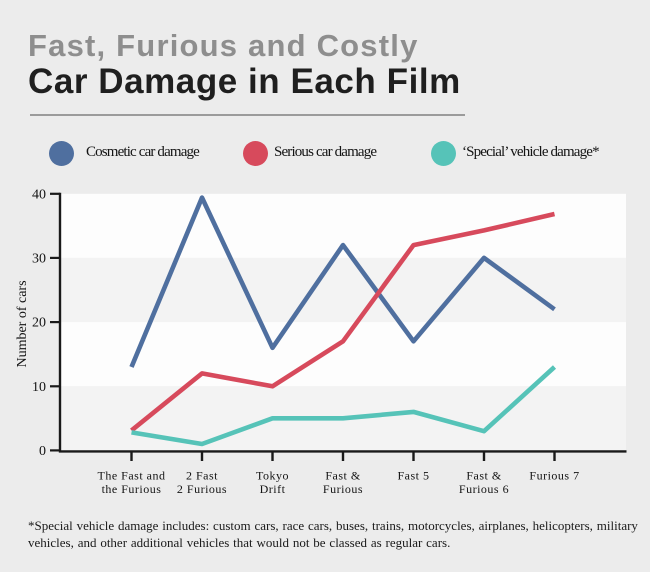 The height and width of the screenshot is (572, 650). Describe the element at coordinates (39, 323) in the screenshot. I see `svg-text: 20` at that location.